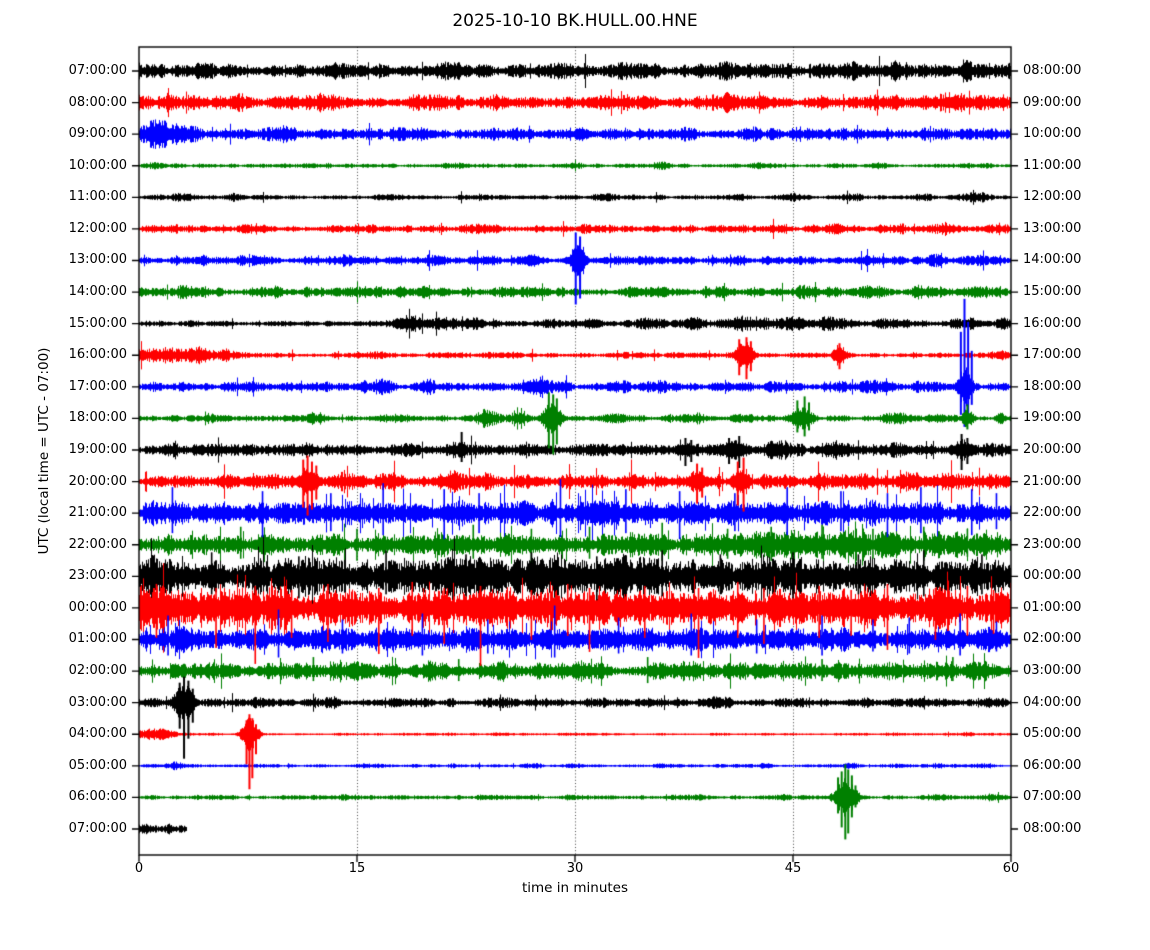 The height and width of the screenshot is (950, 1150). What do you see at coordinates (357, 868) in the screenshot?
I see `x-tick-label: 15` at bounding box center [357, 868].